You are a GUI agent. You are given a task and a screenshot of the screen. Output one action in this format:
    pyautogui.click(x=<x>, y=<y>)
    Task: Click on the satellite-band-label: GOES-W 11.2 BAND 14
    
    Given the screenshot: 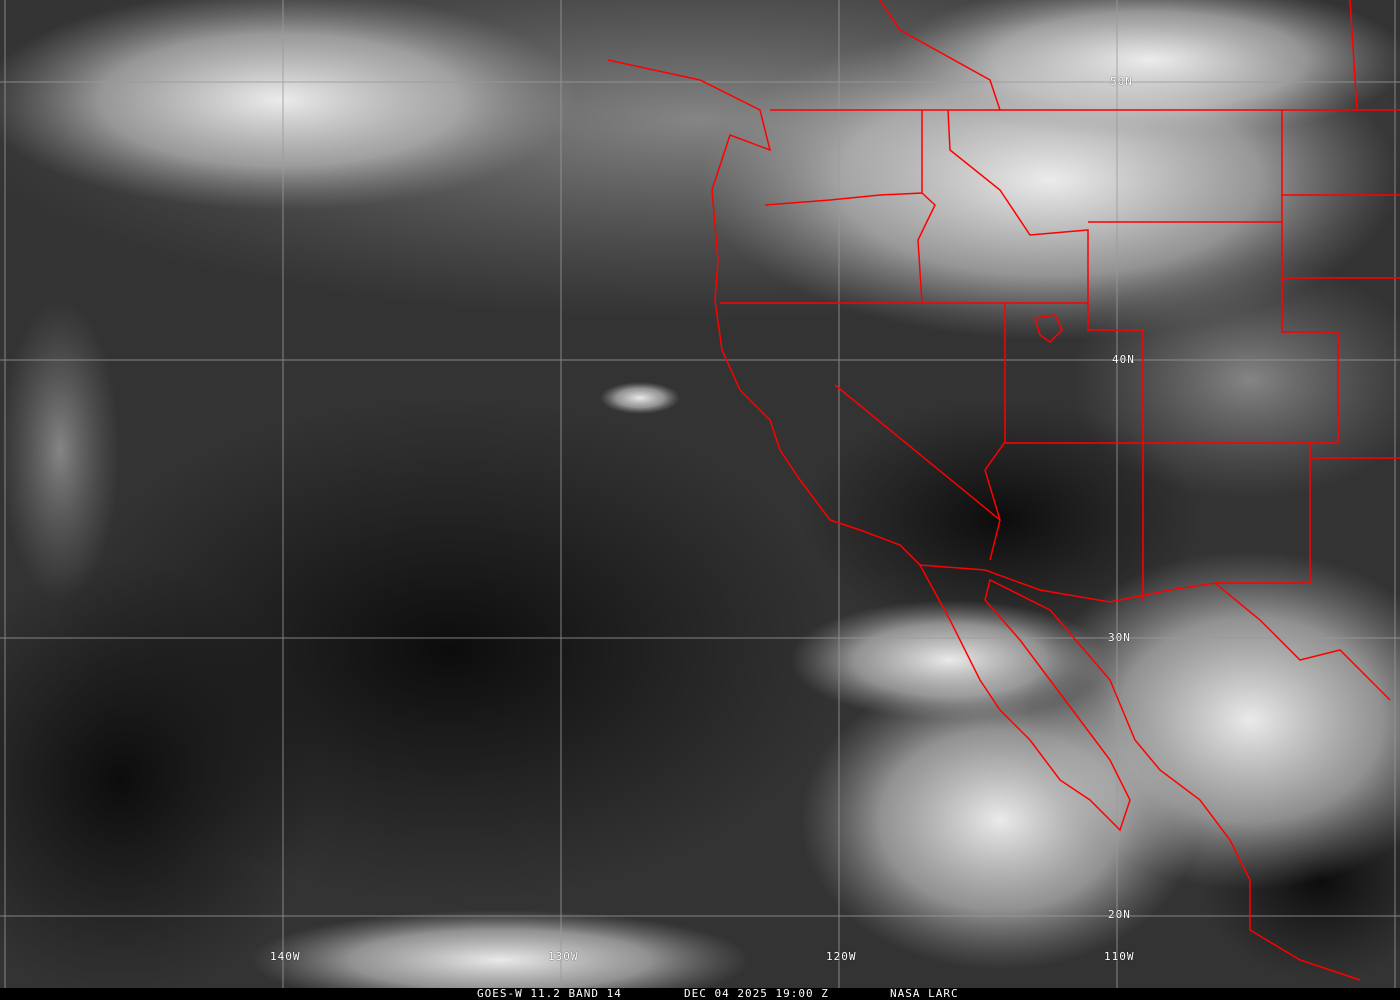 What is the action you would take?
    pyautogui.click(x=549, y=993)
    